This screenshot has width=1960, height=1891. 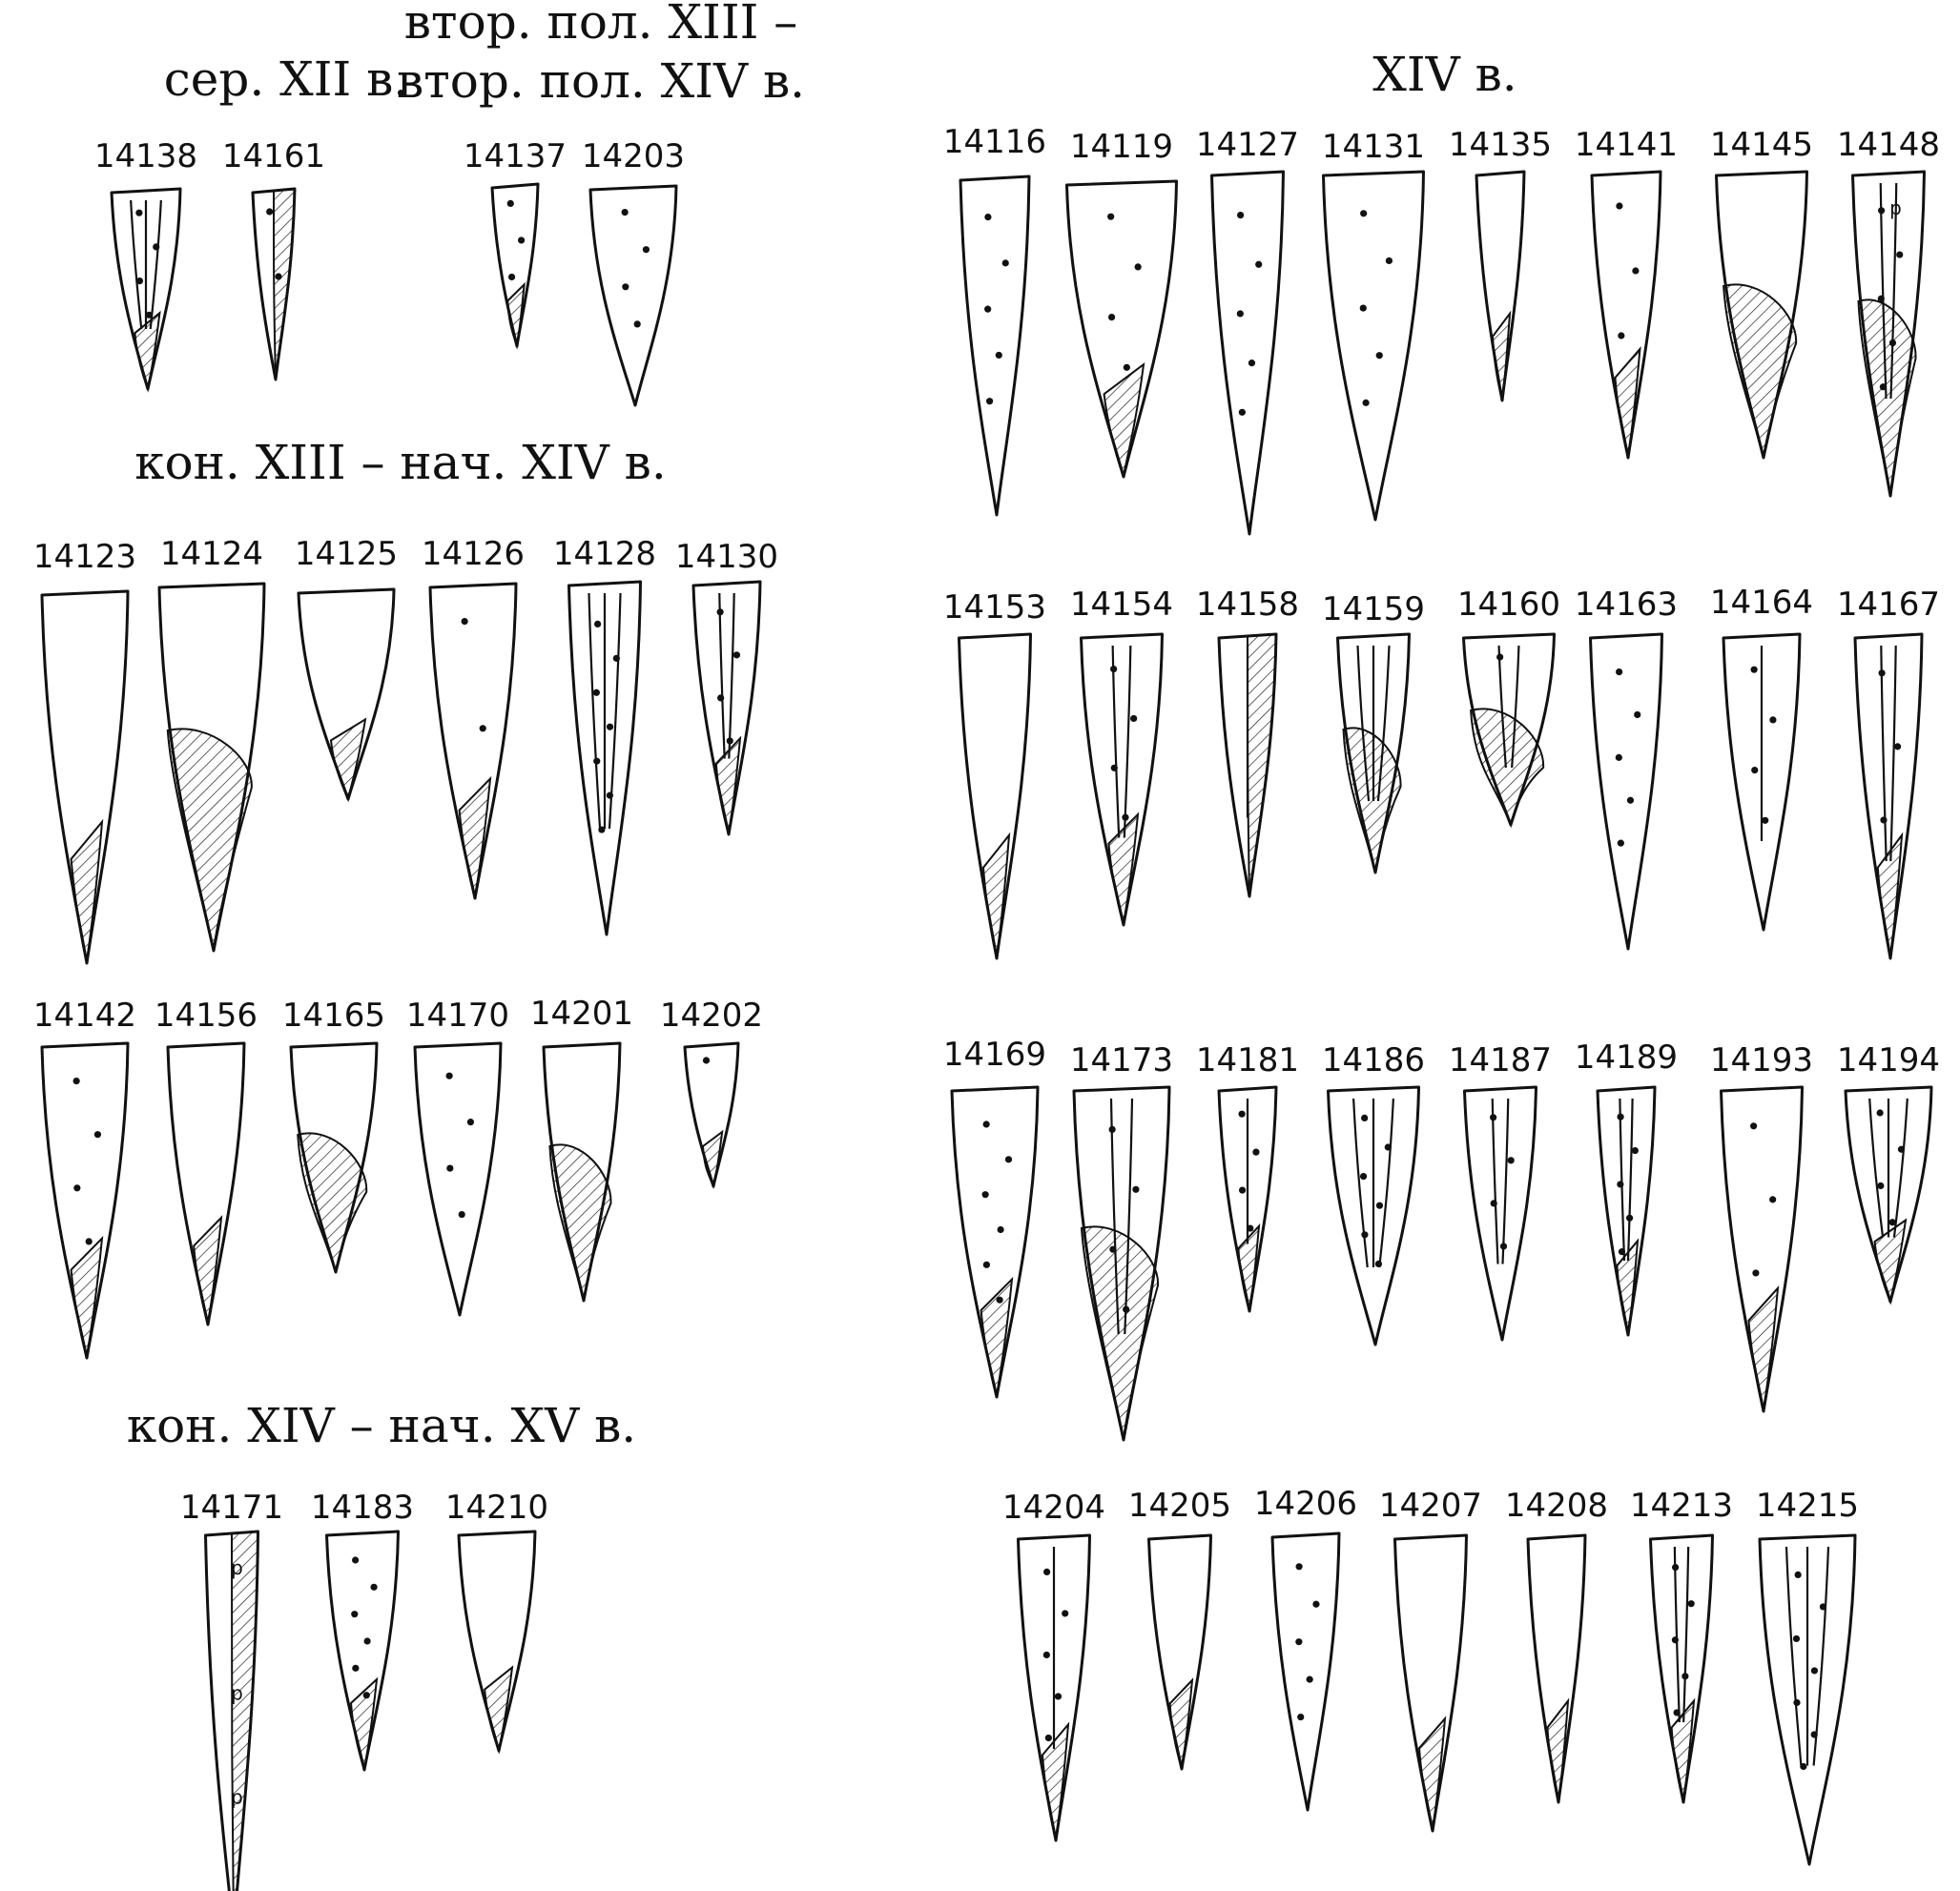 What do you see at coordinates (1179, 1629) in the screenshot?
I see `specimen-14205: 14205` at bounding box center [1179, 1629].